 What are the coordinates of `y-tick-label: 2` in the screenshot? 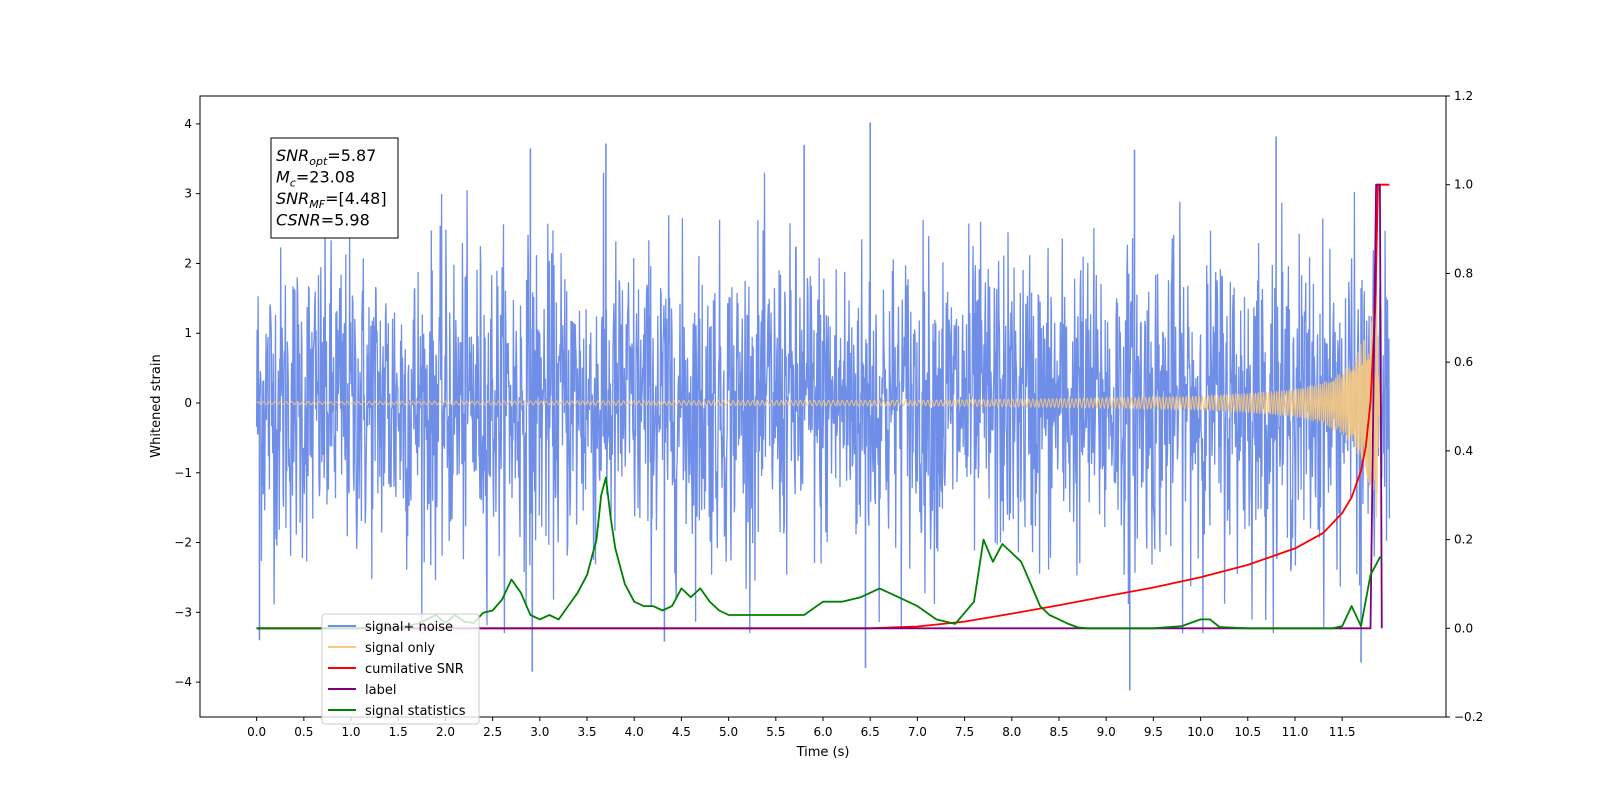 It's located at (188, 263).